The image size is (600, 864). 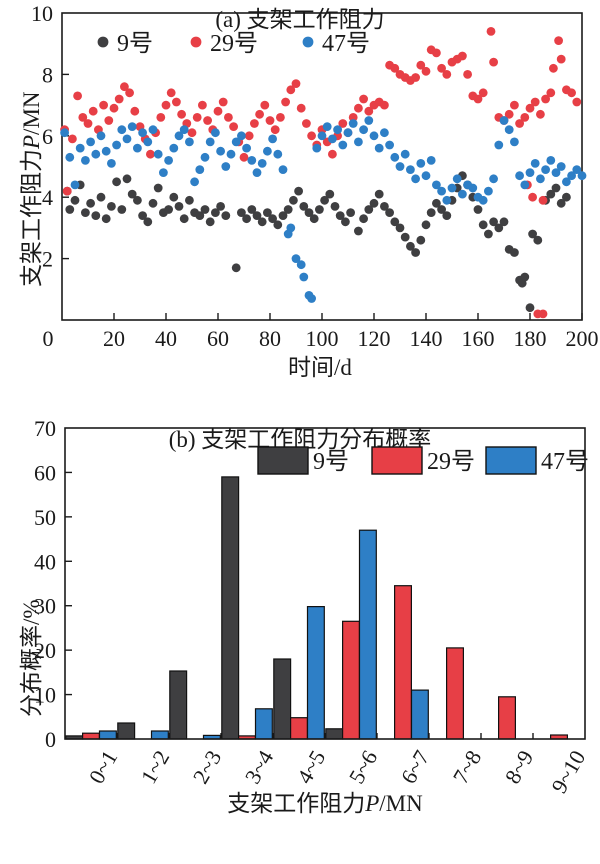 What do you see at coordinates (363, 767) in the screenshot?
I see `x-tick-label: 5~6` at bounding box center [363, 767].